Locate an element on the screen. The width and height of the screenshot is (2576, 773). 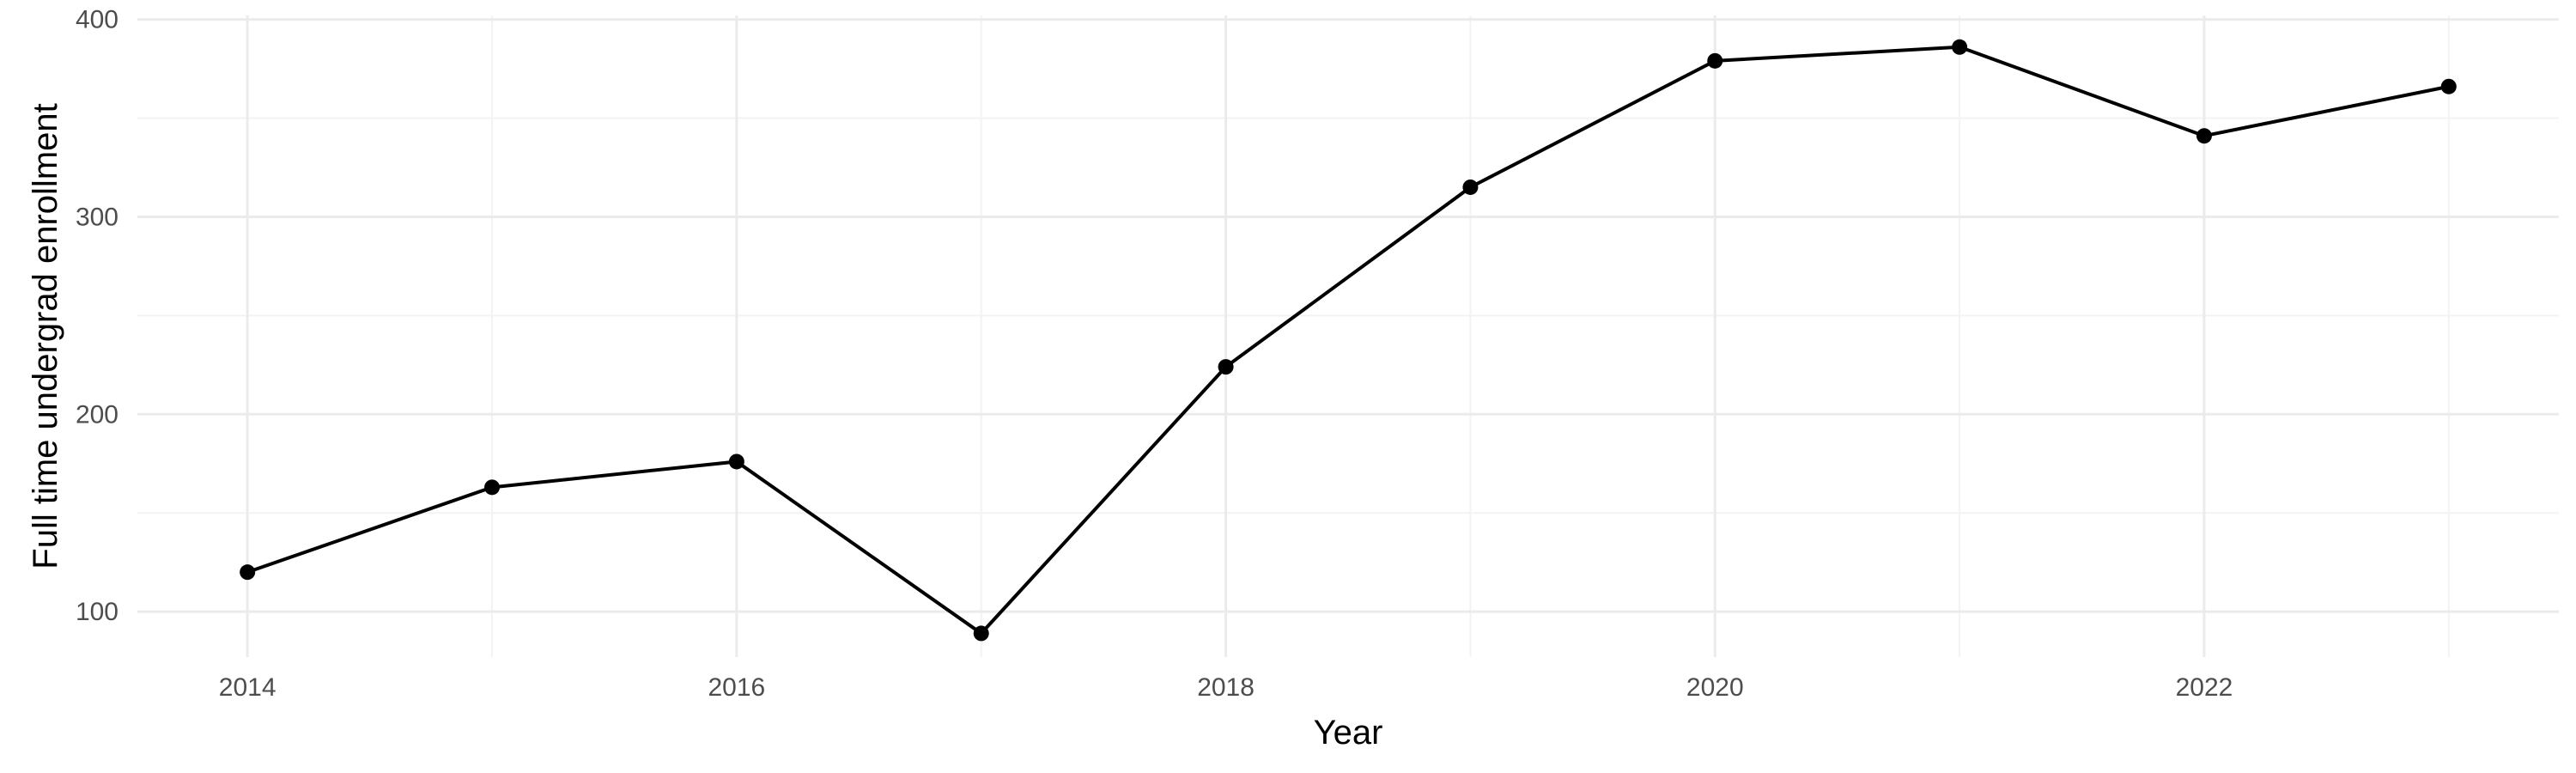
y-tick-label: 100 is located at coordinates (97, 612).